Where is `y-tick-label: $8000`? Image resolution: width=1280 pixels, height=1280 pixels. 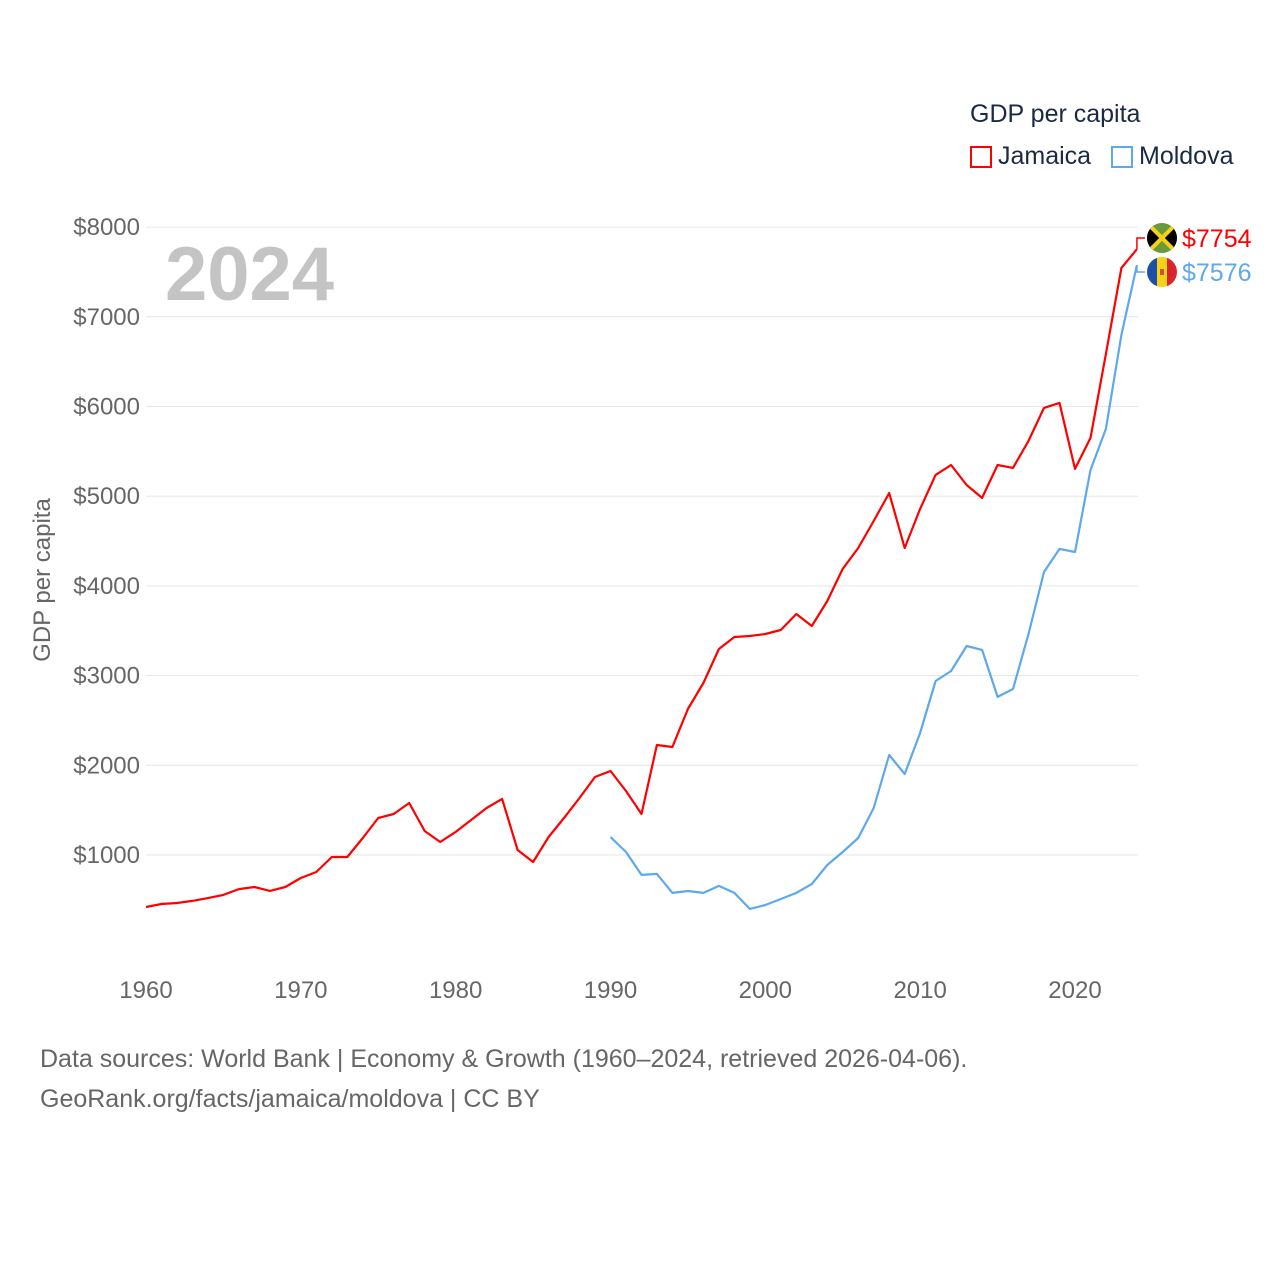 y-tick-label: $8000 is located at coordinates (106, 227).